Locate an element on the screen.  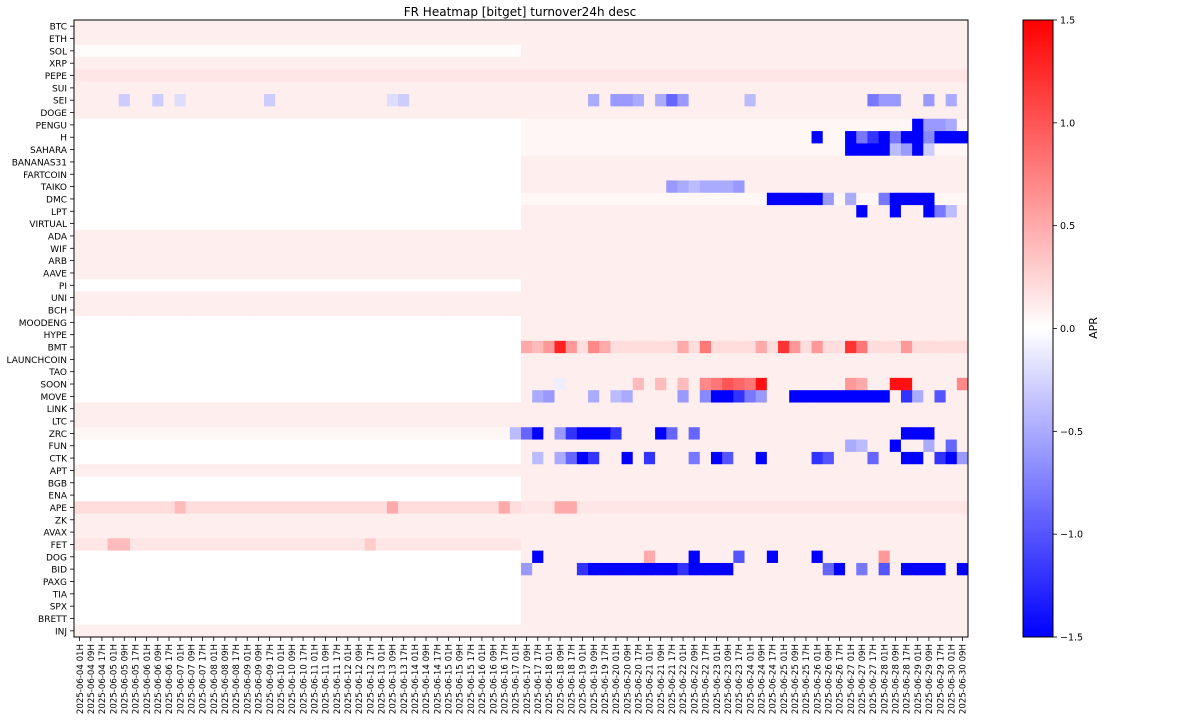
row-label: ETH is located at coordinates (58, 40).